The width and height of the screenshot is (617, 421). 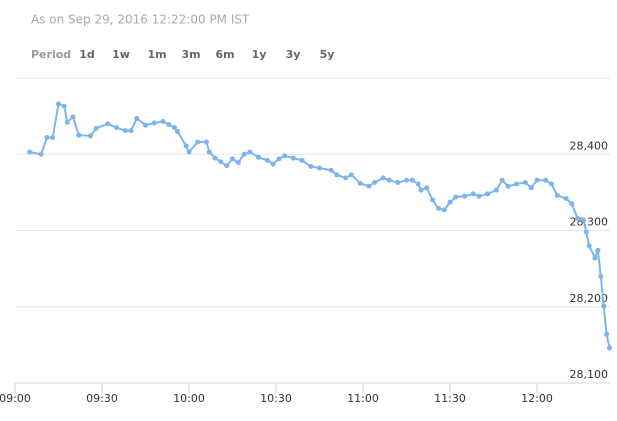 What do you see at coordinates (51, 54) in the screenshot?
I see `period-label: Period` at bounding box center [51, 54].